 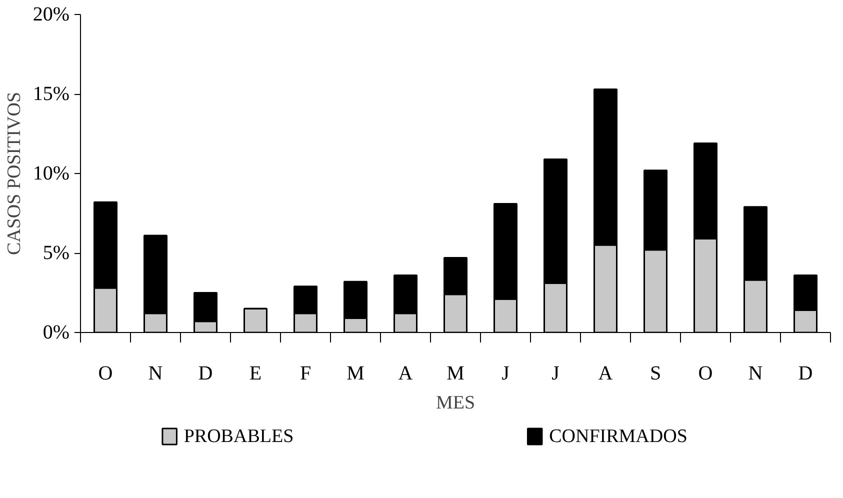 I want to click on y-tick-label: 15%, so click(x=51, y=94).